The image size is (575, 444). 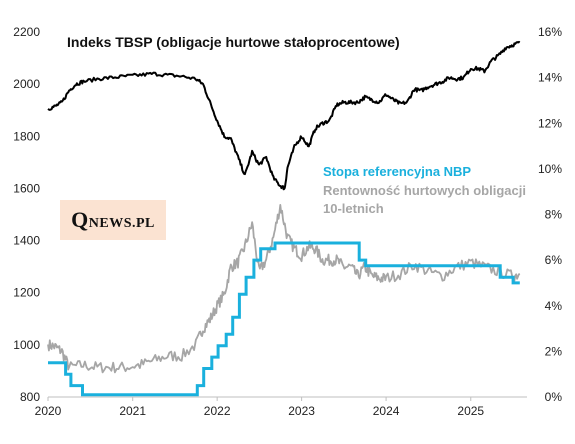 I want to click on x-tick-label: 2021, so click(x=132, y=411).